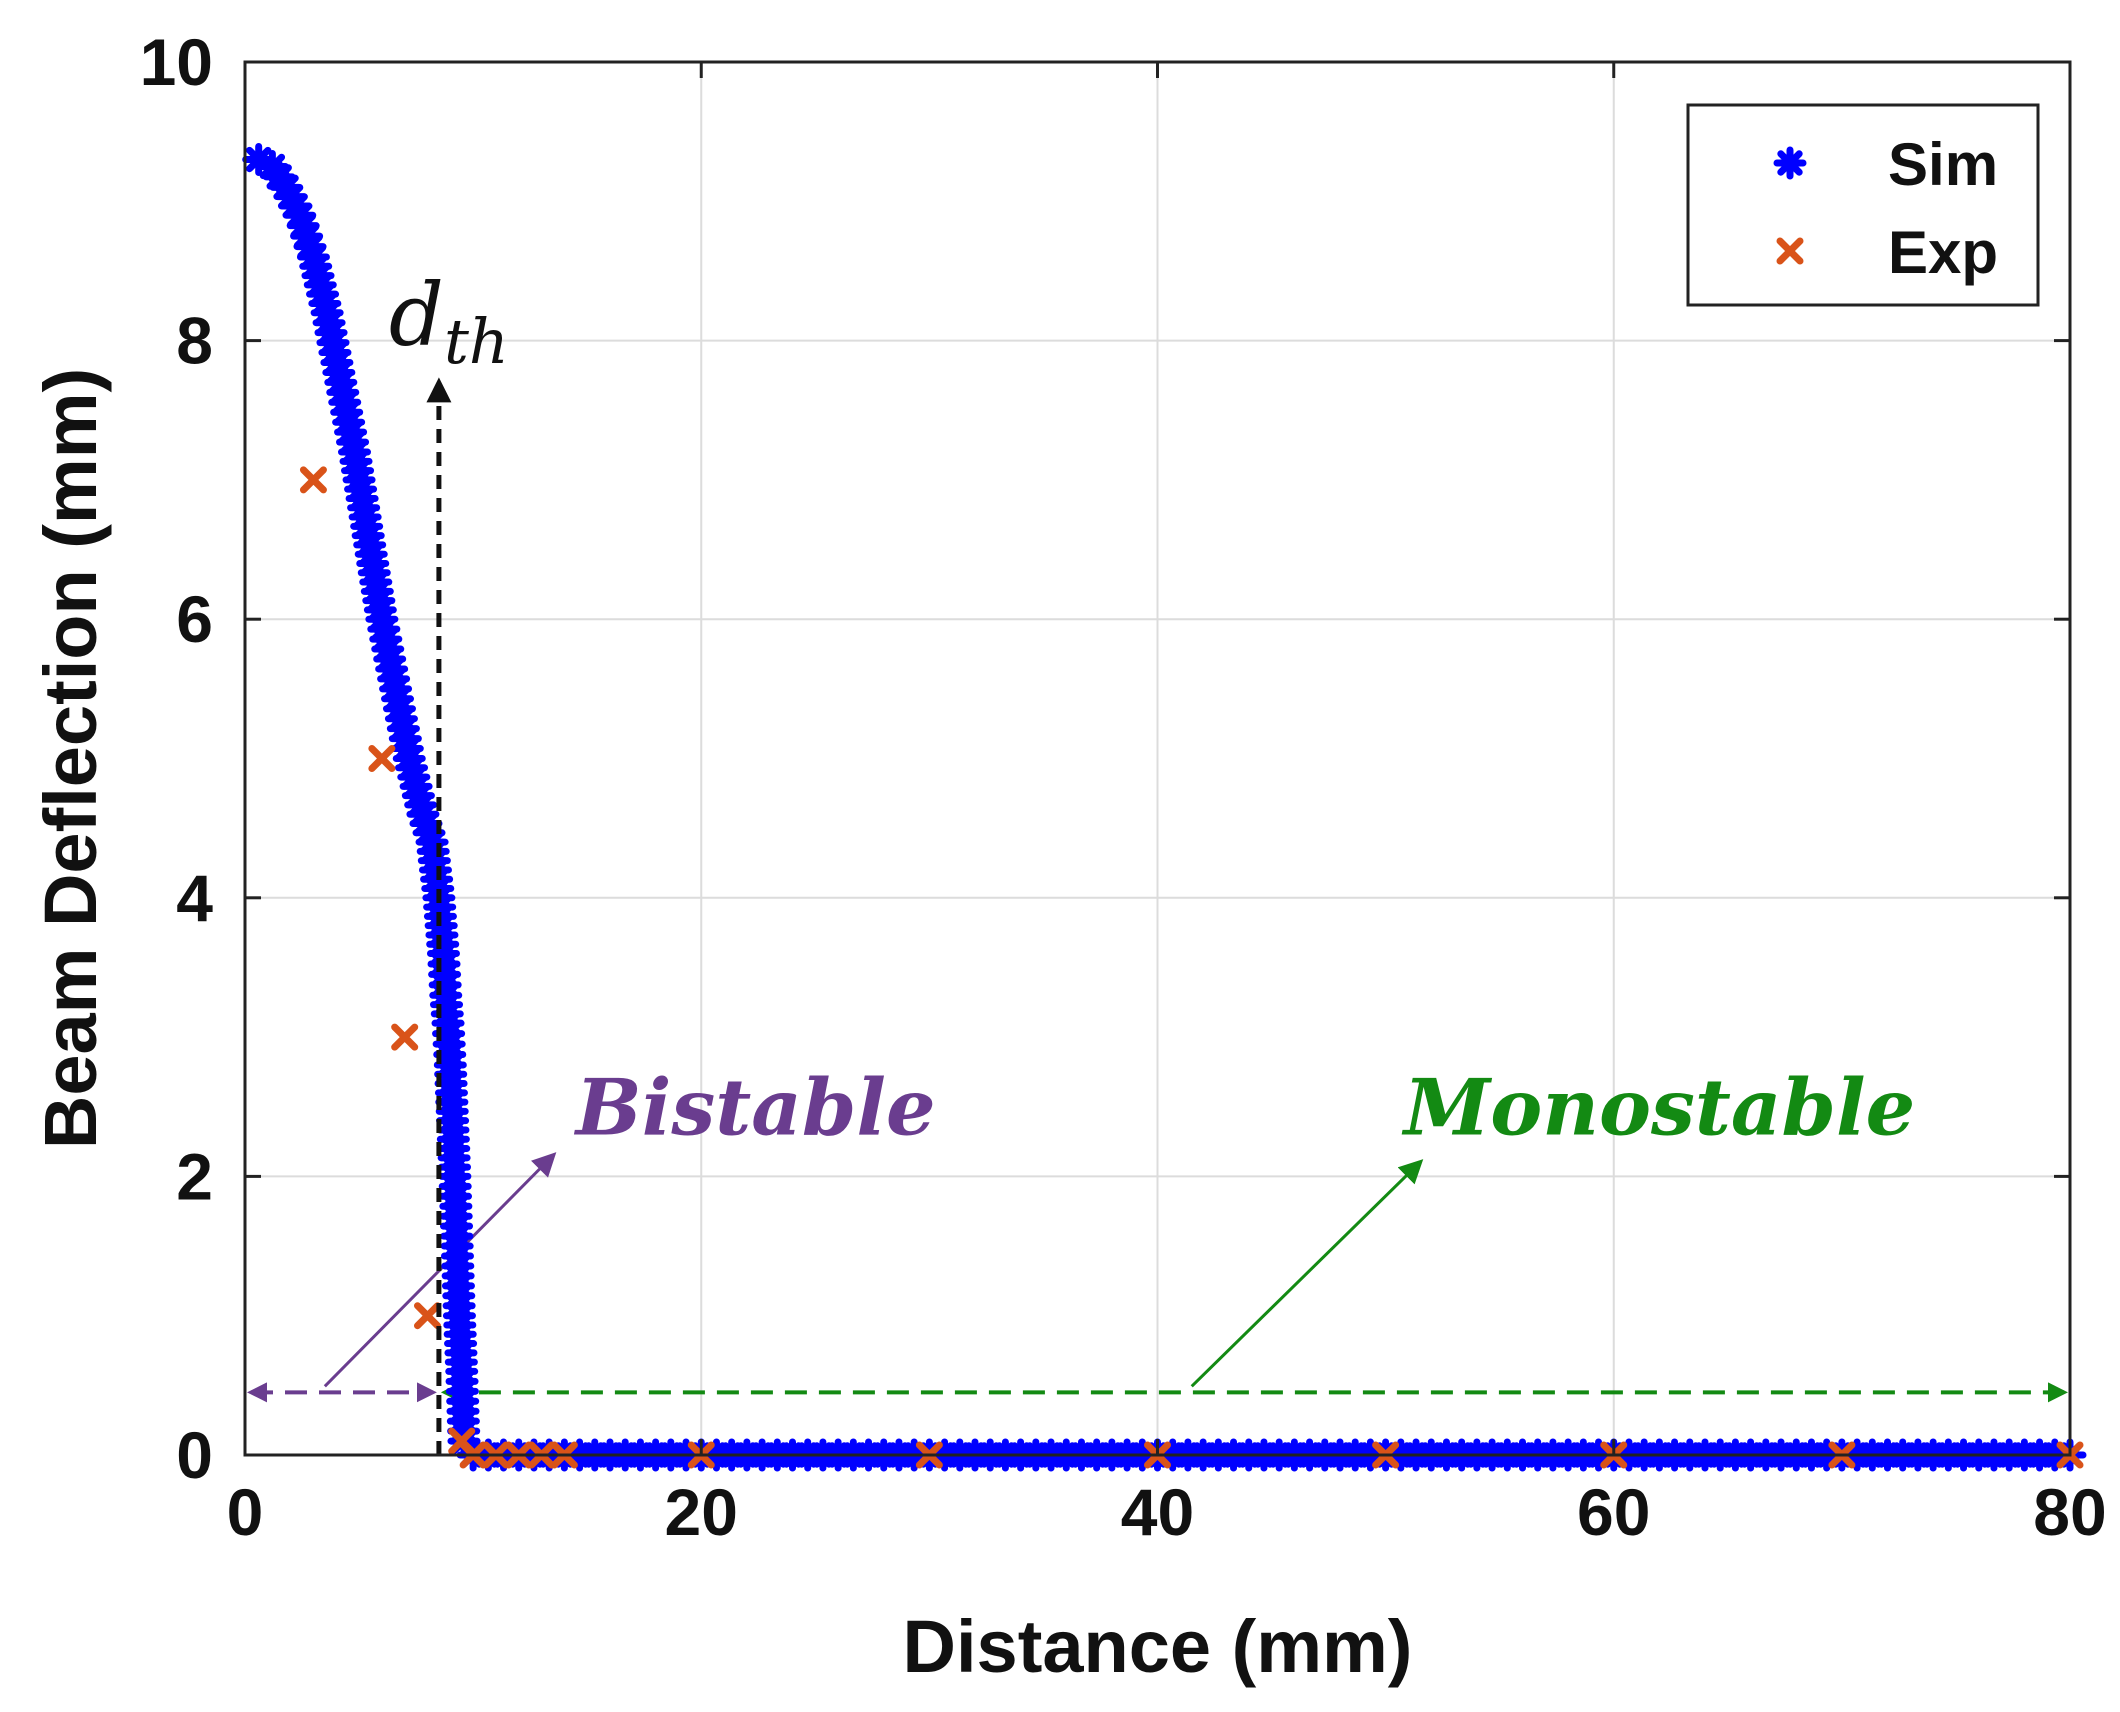 This screenshot has width=2120, height=1712. Describe the element at coordinates (194, 1176) in the screenshot. I see `y-tick-label: 2` at that location.